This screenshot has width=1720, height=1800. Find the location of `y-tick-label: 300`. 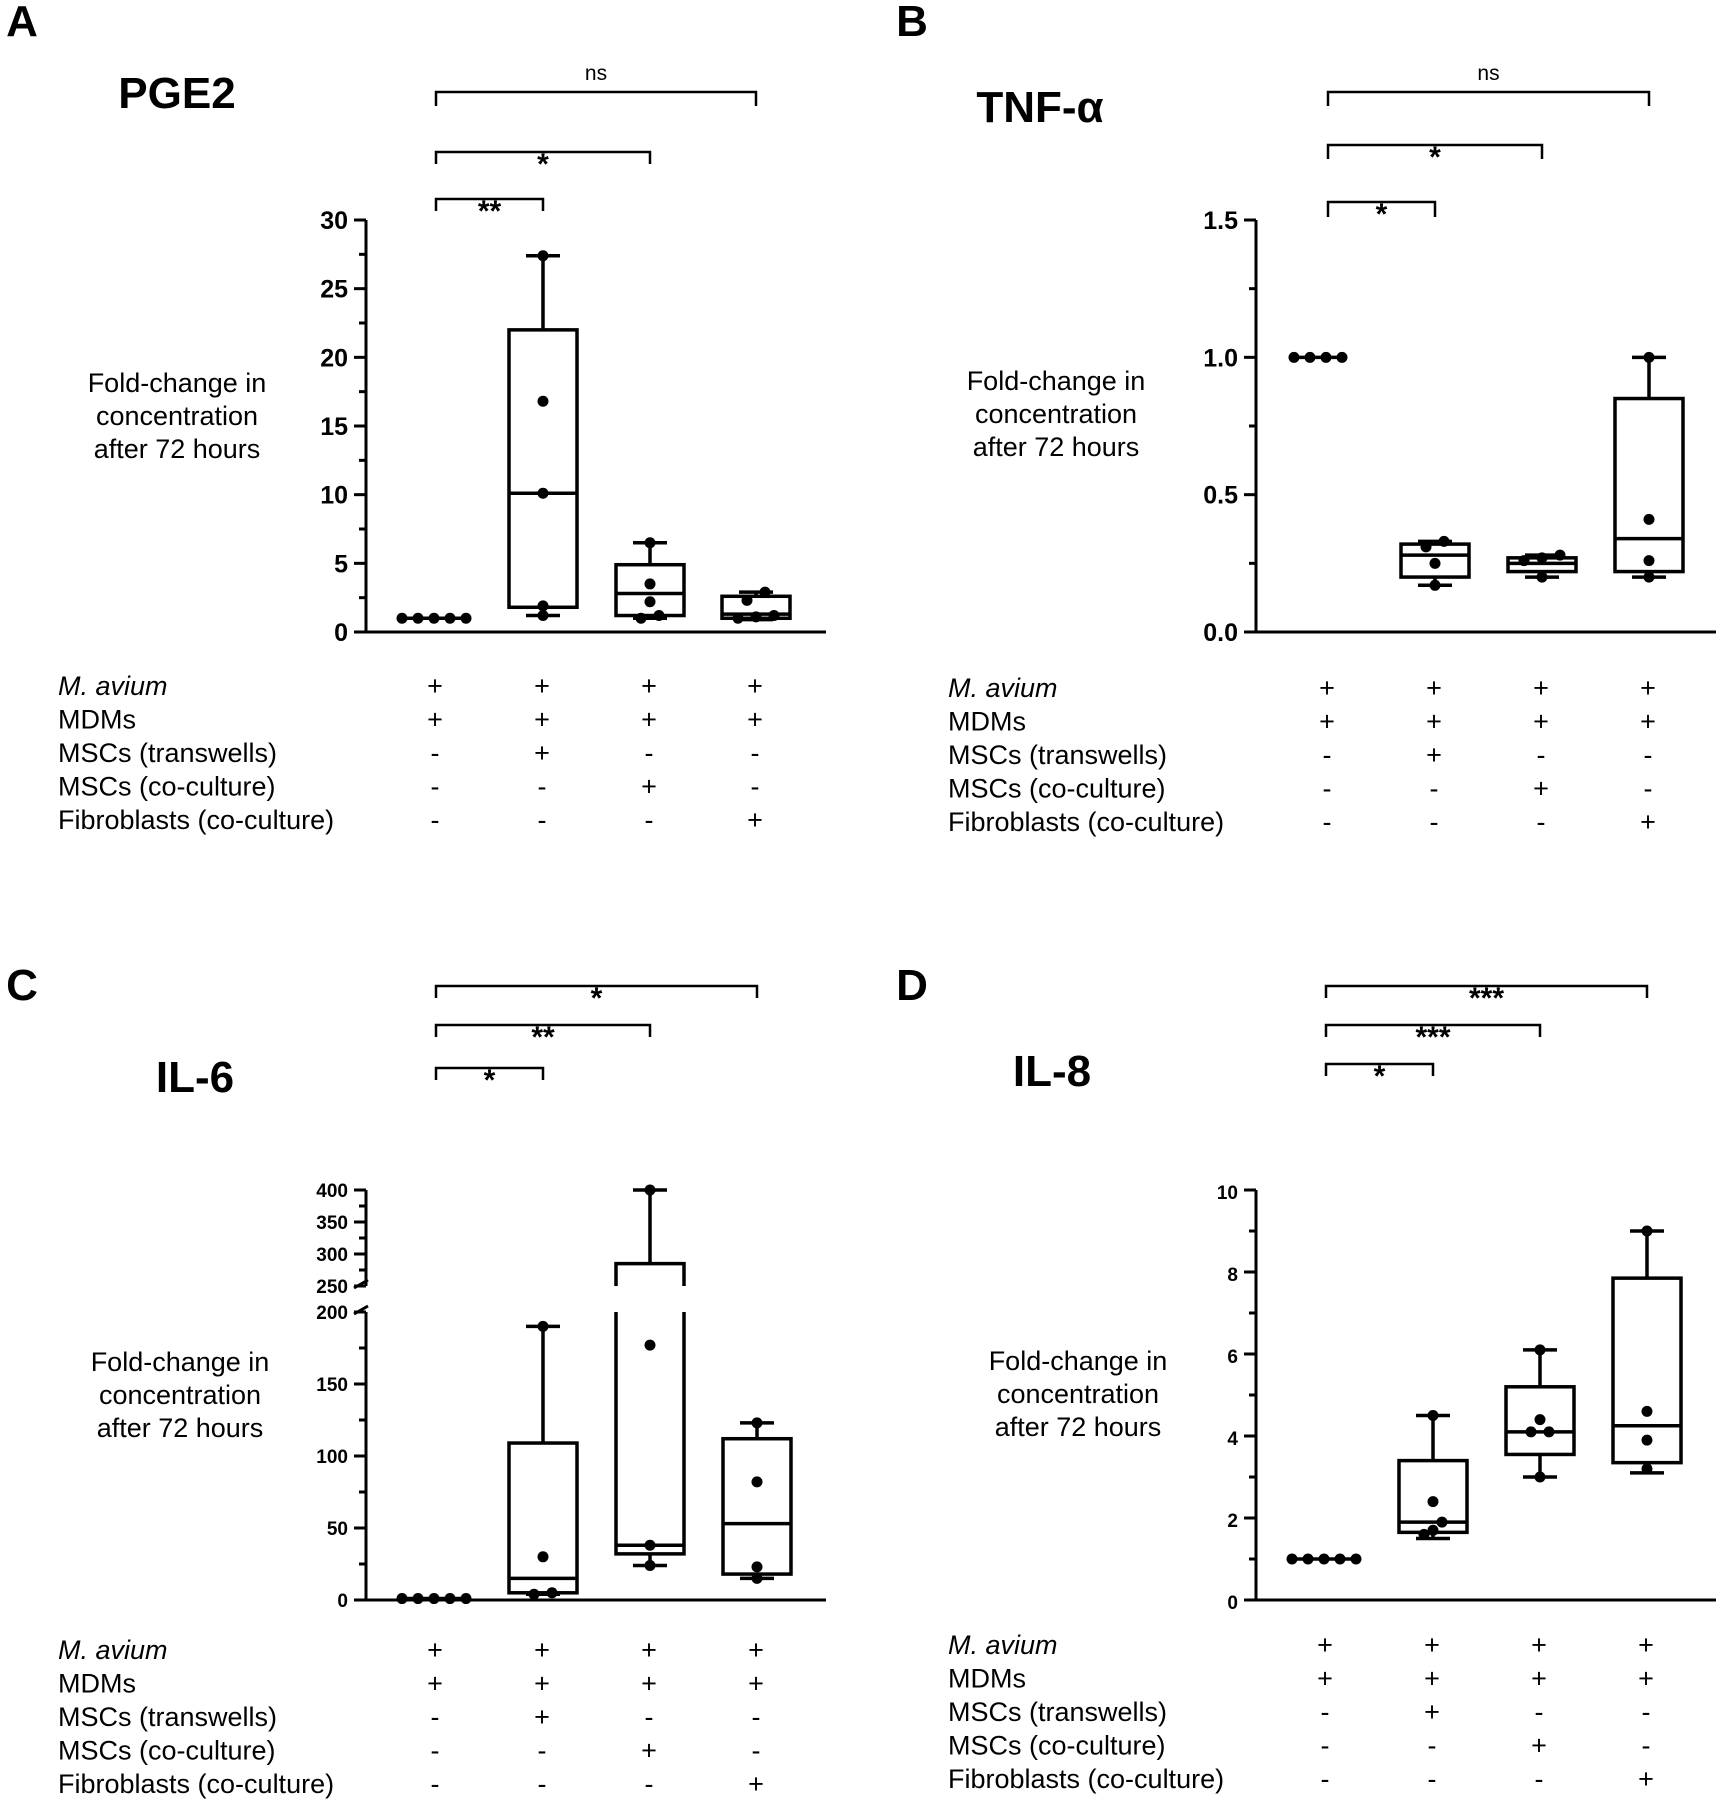

y-tick-label: 300 is located at coordinates (332, 1255).